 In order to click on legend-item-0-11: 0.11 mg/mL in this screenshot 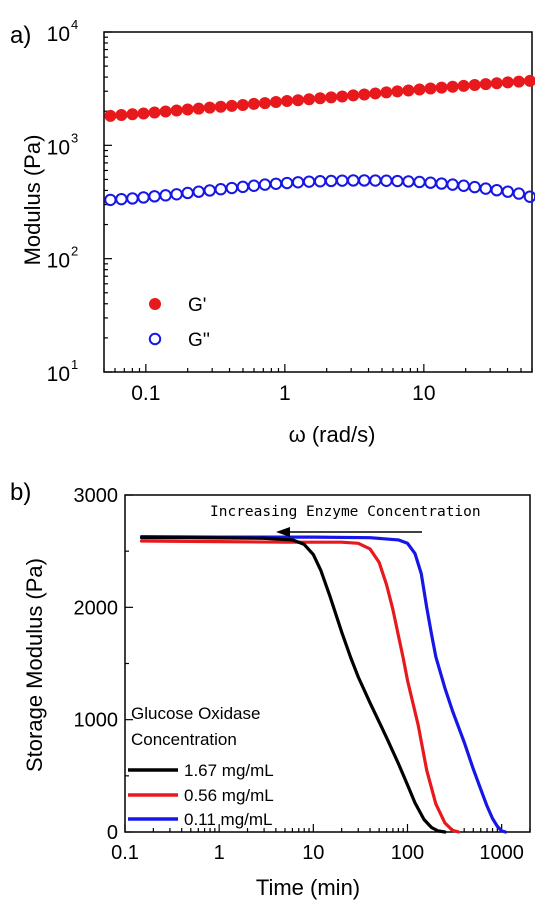, I will do `click(200, 819)`.